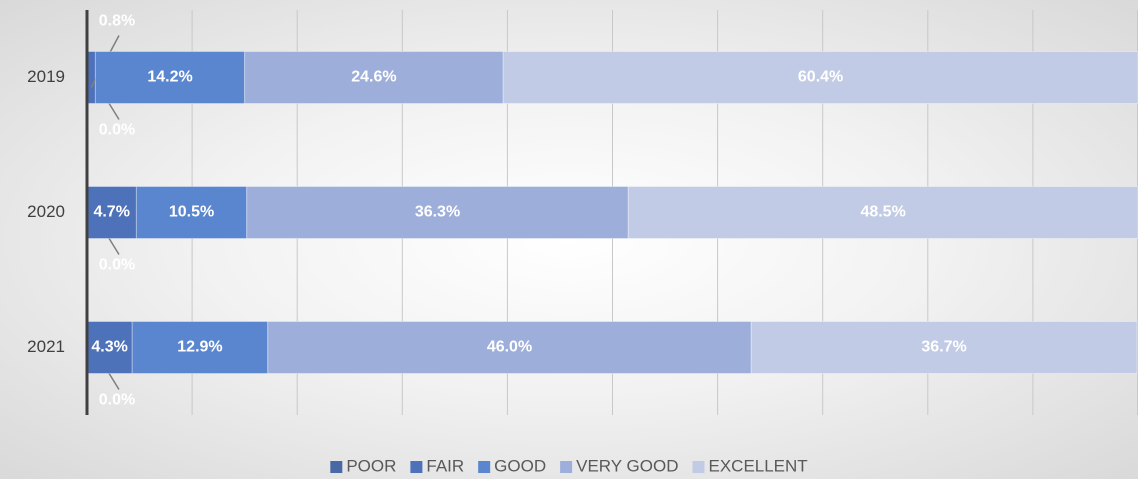 Image resolution: width=1138 pixels, height=479 pixels. What do you see at coordinates (520, 465) in the screenshot?
I see `legend-label: GOOD` at bounding box center [520, 465].